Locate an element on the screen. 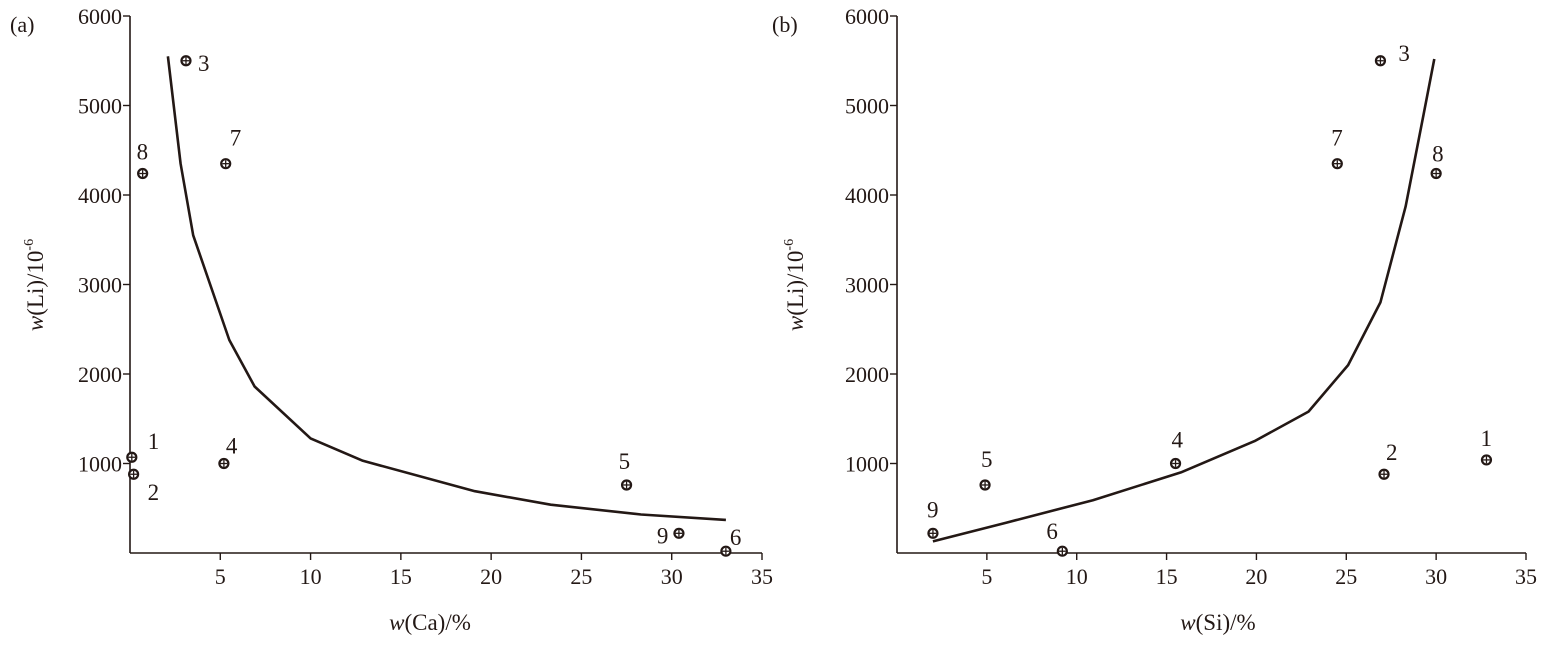 The image size is (1547, 648). panel-a-y-title-sup: -6 is located at coordinates (29, 245).